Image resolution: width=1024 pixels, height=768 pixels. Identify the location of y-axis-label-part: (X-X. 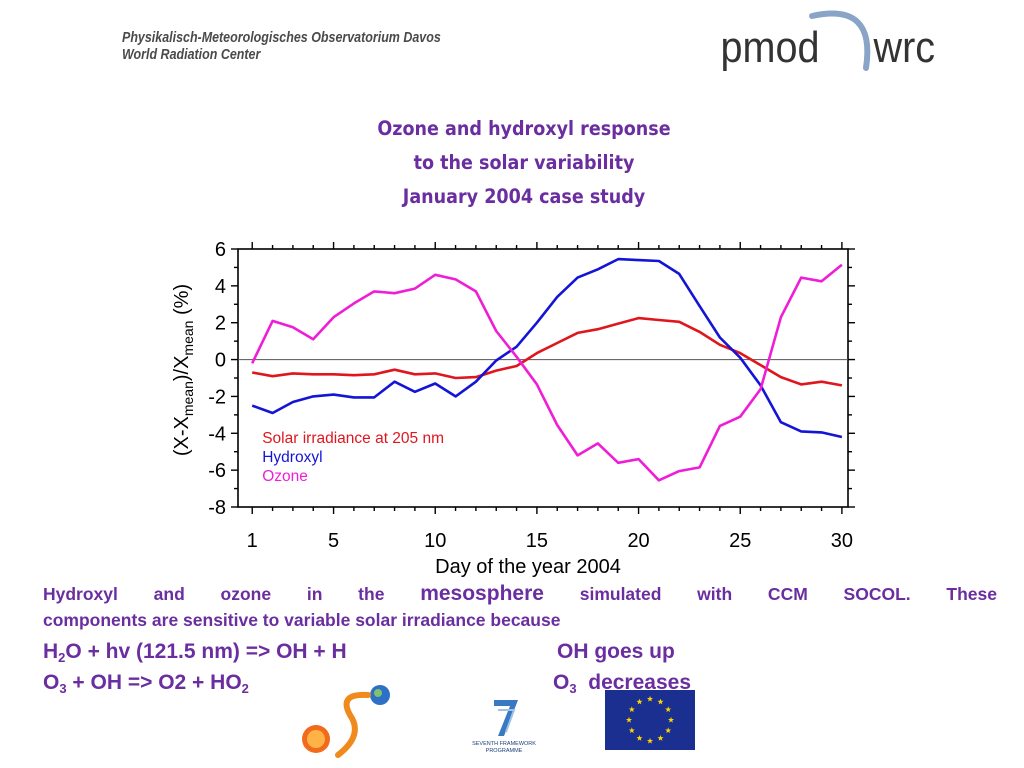
(182, 436).